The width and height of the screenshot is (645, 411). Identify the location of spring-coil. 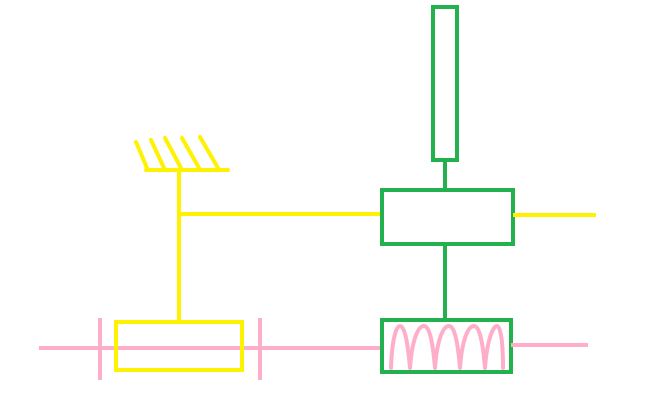
(447, 347).